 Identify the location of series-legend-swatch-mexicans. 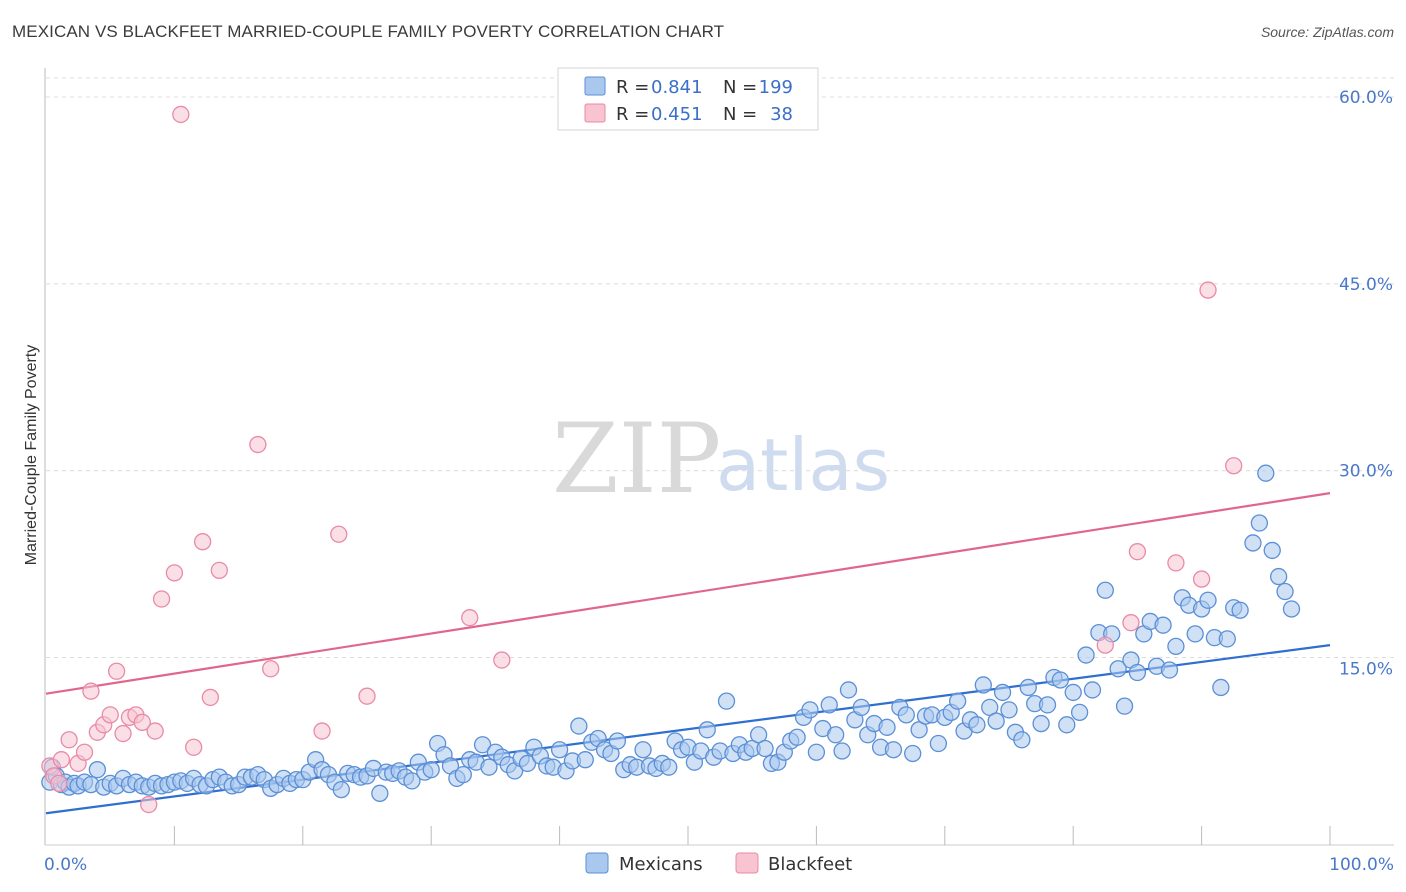
(597, 863).